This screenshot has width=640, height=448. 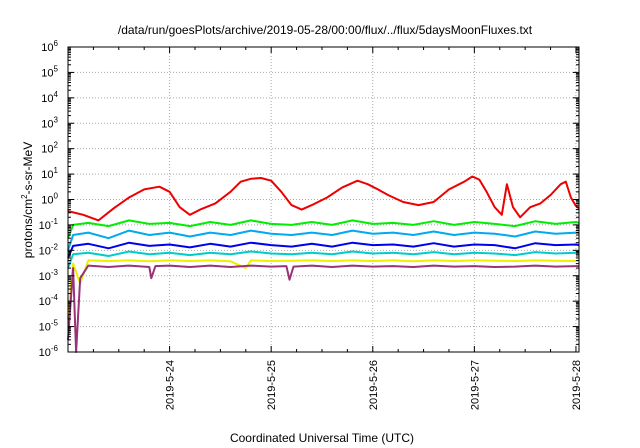 What do you see at coordinates (577, 385) in the screenshot?
I see `x-tick-label: 2019-5-28` at bounding box center [577, 385].